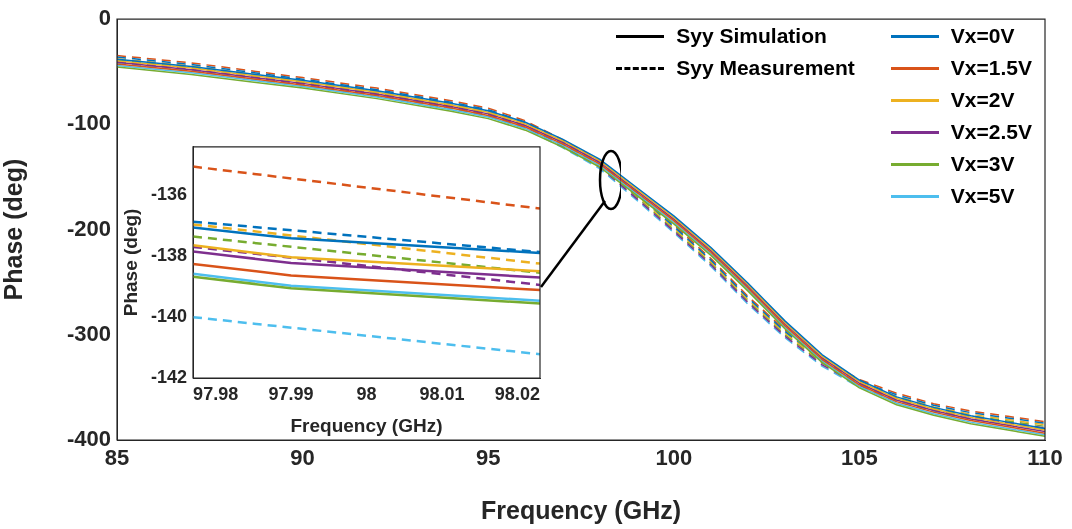 The image size is (1072, 529). Describe the element at coordinates (168, 316) in the screenshot. I see `y-tick-label: -140` at that location.